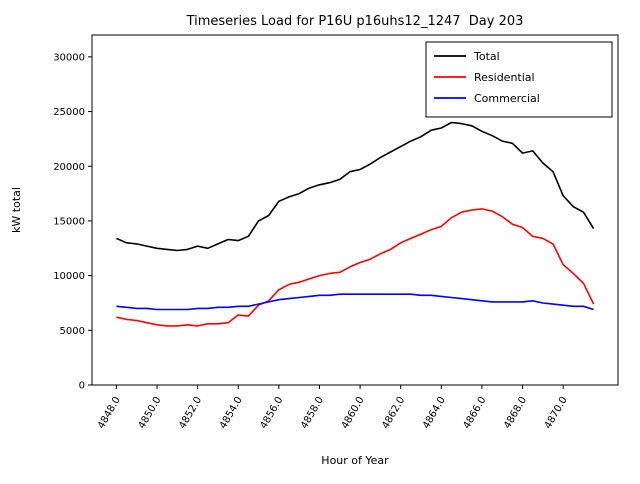  Describe the element at coordinates (69, 276) in the screenshot. I see `y-tick-label: 10000` at that location.